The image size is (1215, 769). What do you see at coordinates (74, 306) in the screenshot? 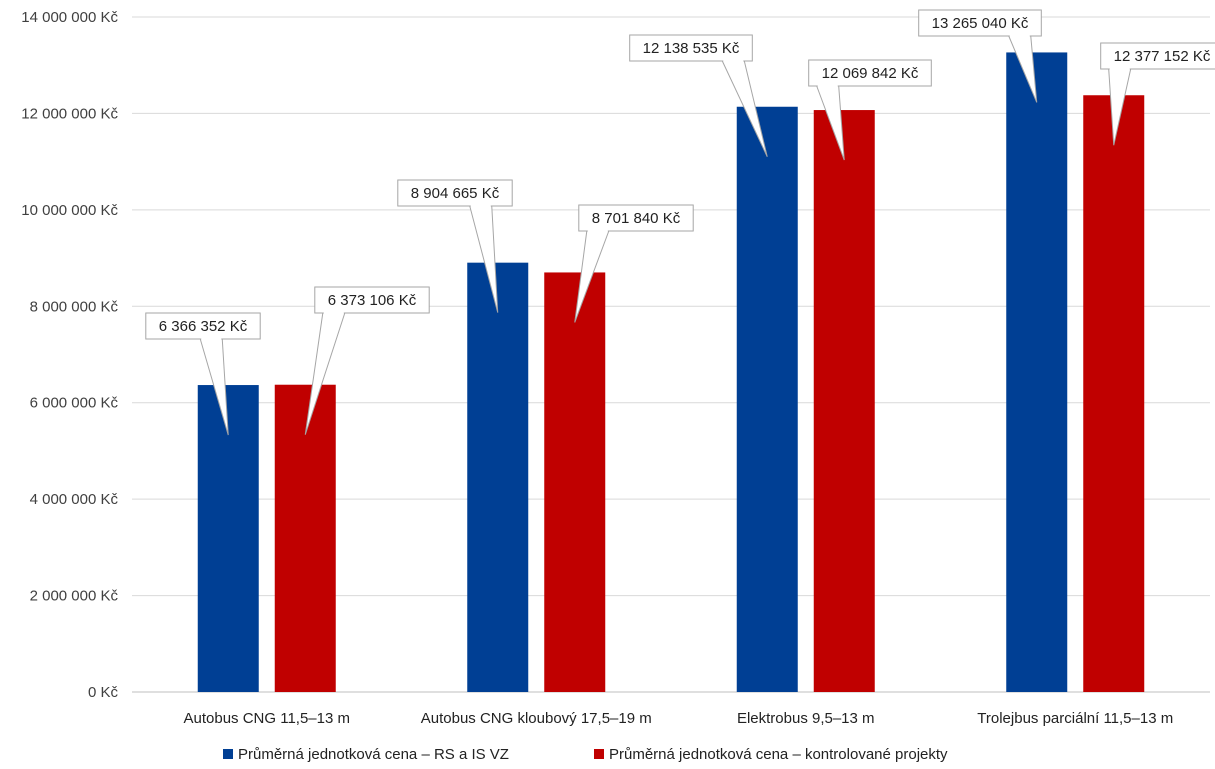
I see `y-tick-label: 8 000 000 Kč` at bounding box center [74, 306].